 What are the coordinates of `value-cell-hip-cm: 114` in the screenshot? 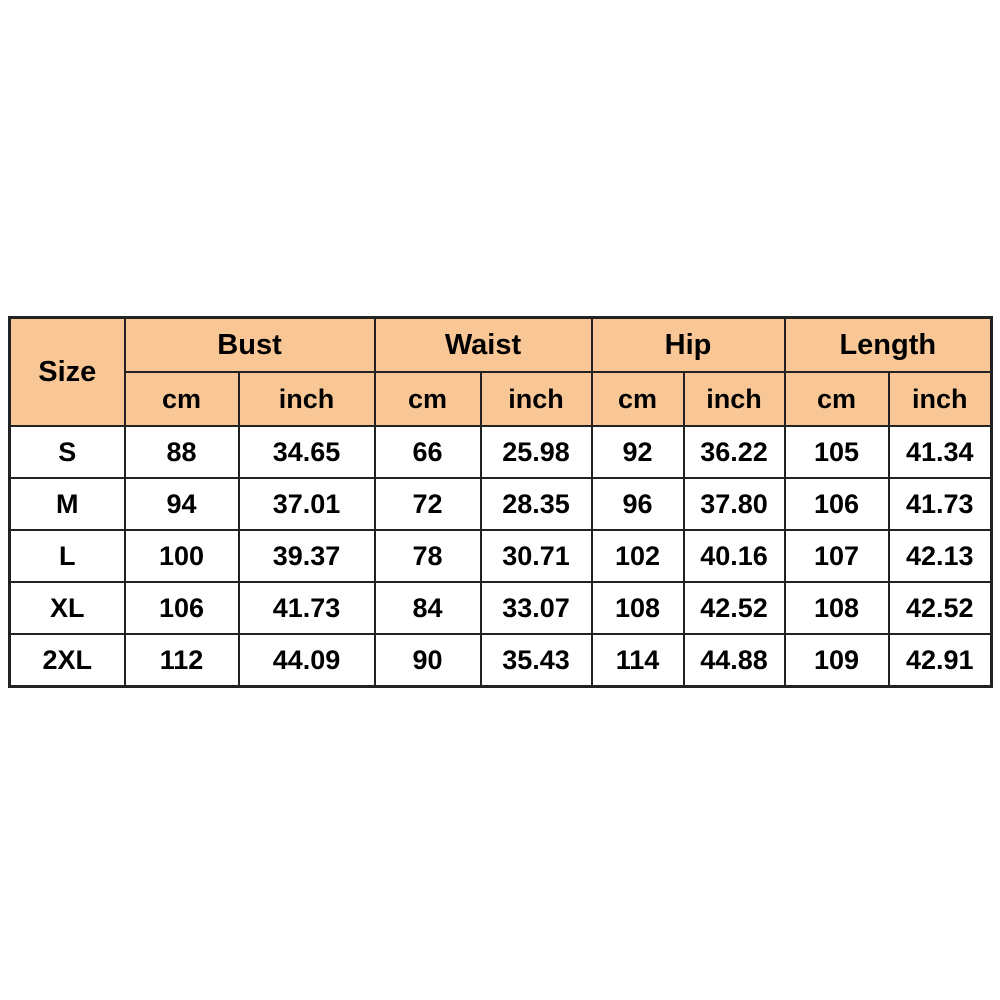 It's located at (637, 660).